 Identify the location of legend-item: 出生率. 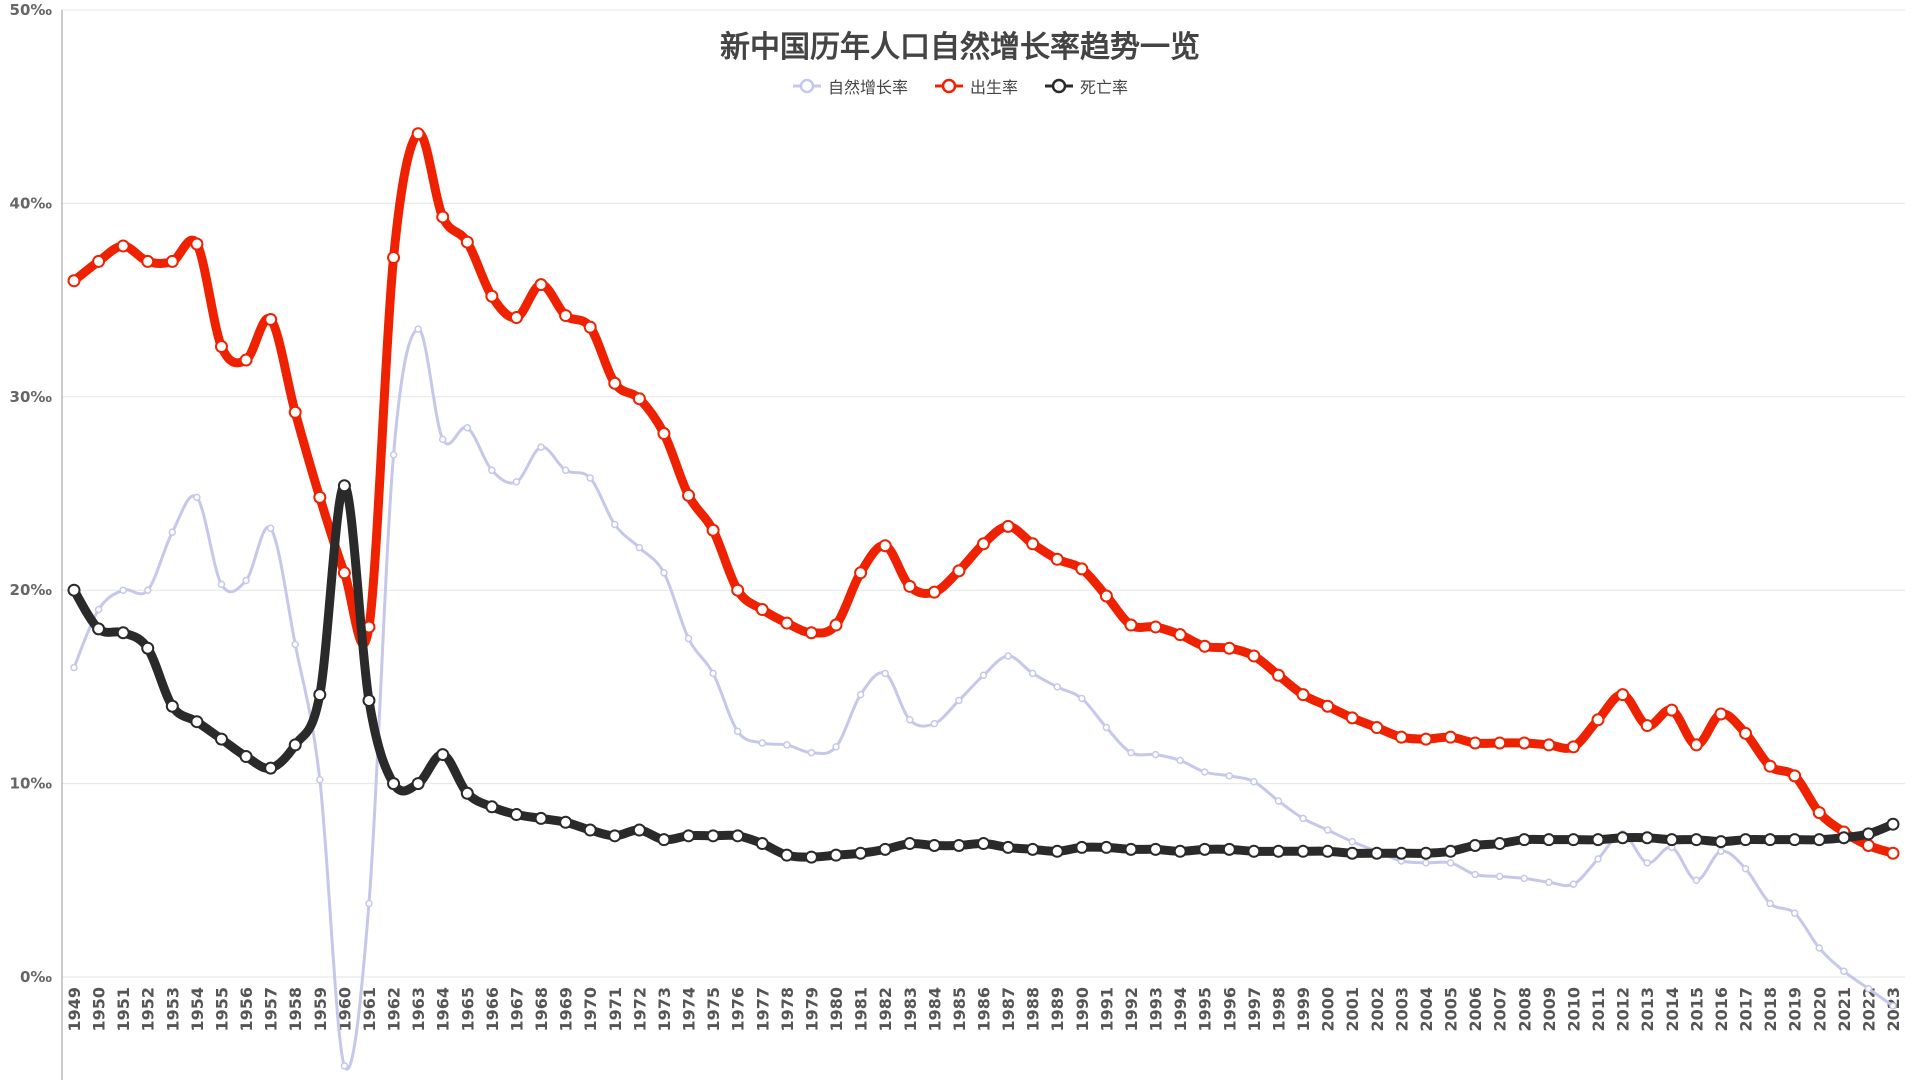
(976, 86).